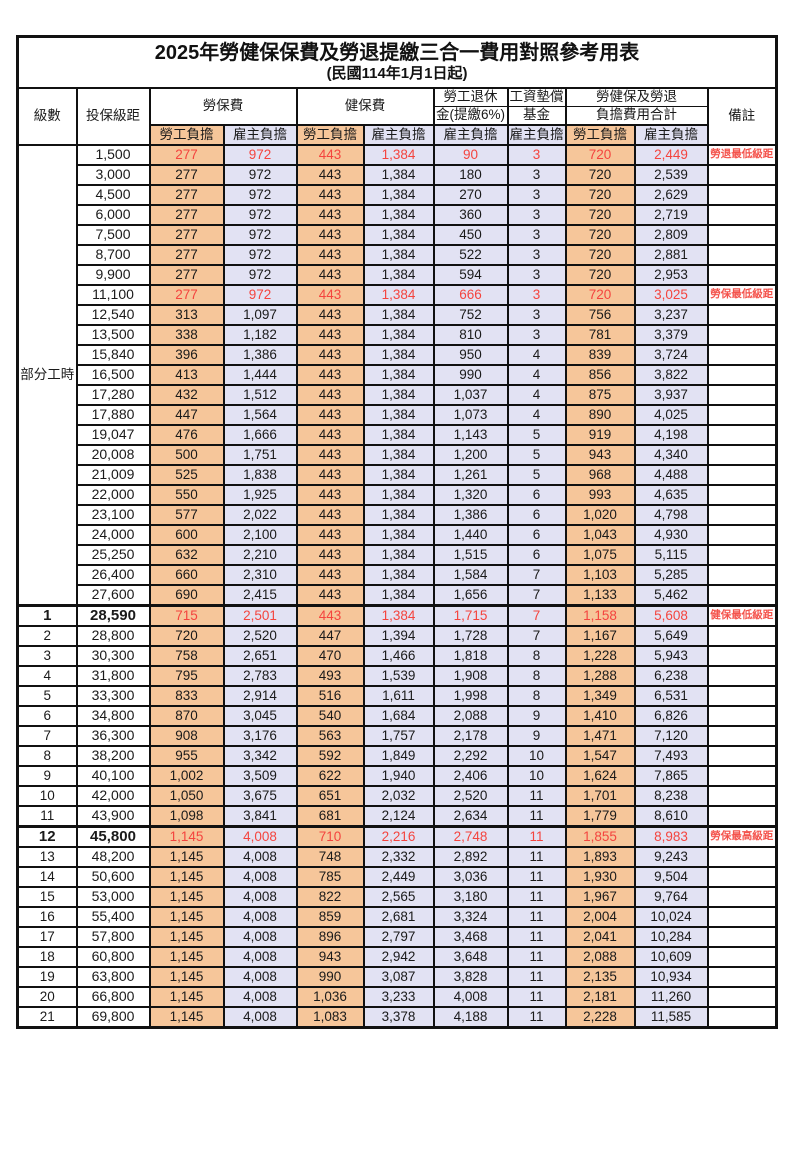  What do you see at coordinates (186, 595) in the screenshot?
I see `cell-labor_emp: 690` at bounding box center [186, 595].